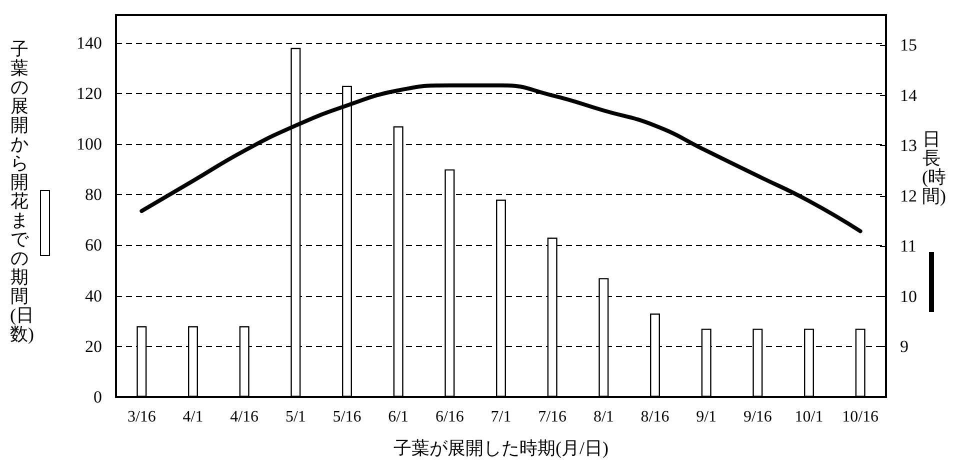 This screenshot has width=957, height=462. I want to click on y2-tick-label: 12, so click(908, 196).